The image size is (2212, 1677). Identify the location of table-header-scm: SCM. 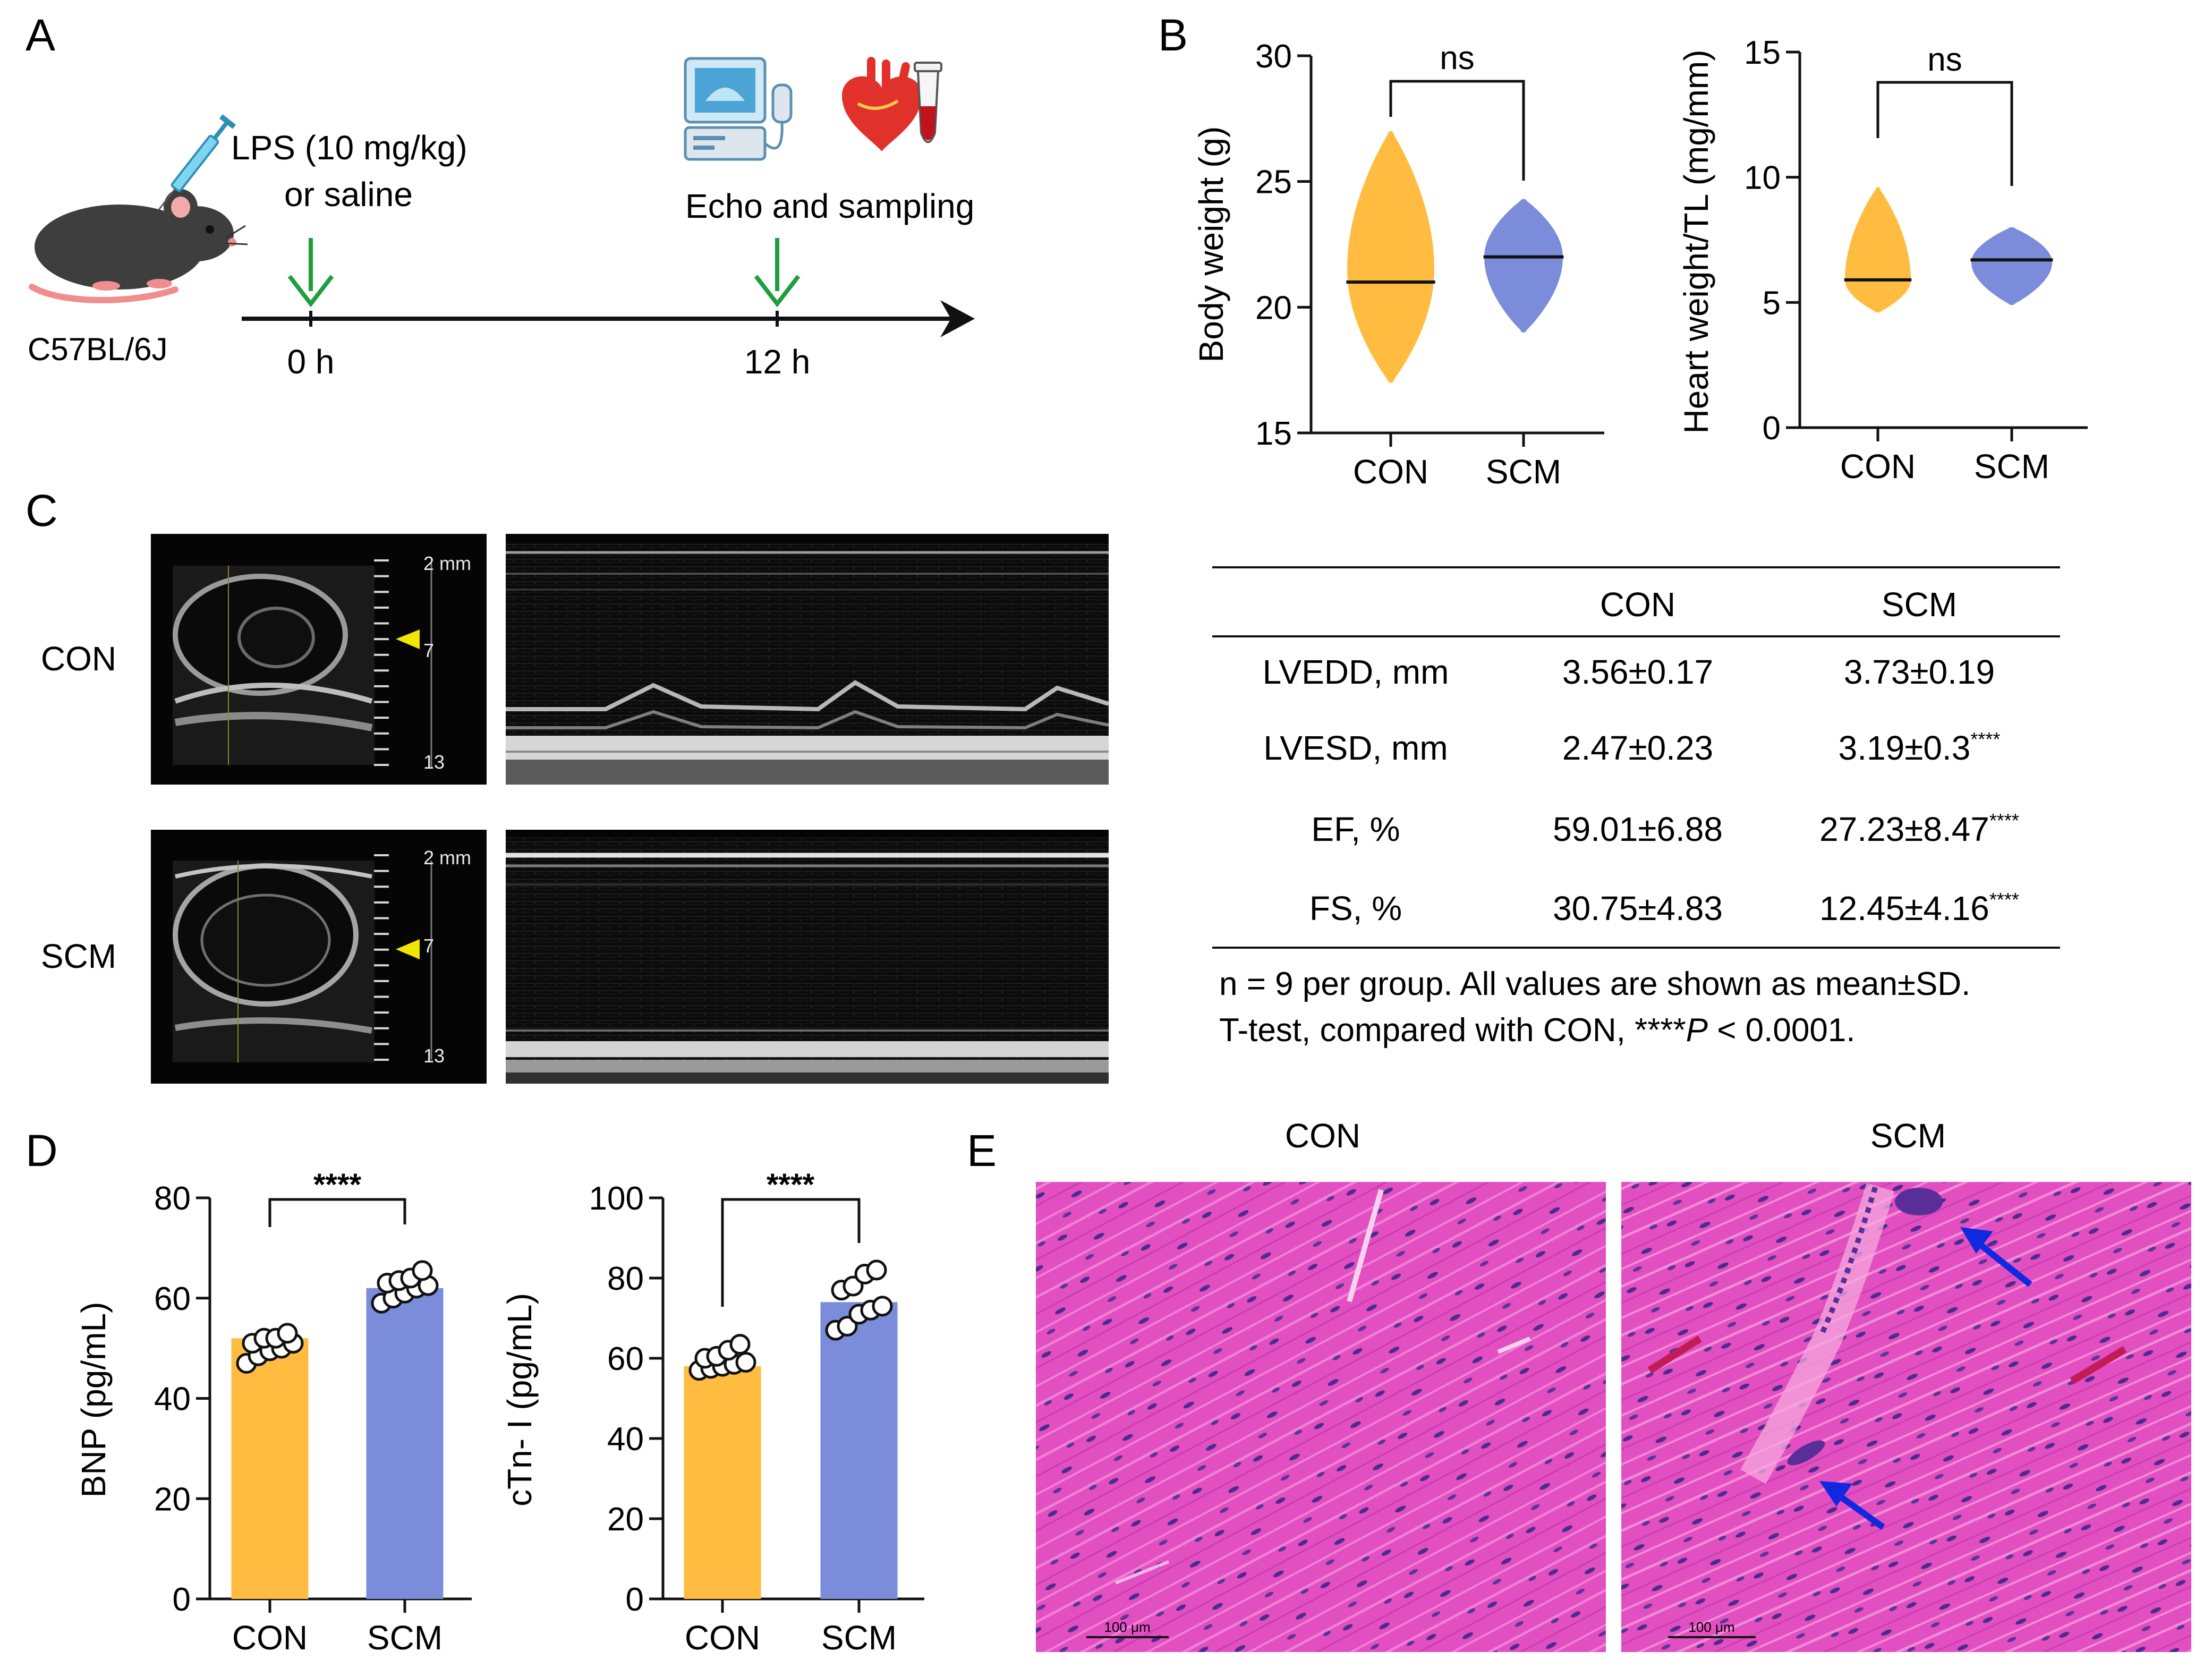
(1919, 604).